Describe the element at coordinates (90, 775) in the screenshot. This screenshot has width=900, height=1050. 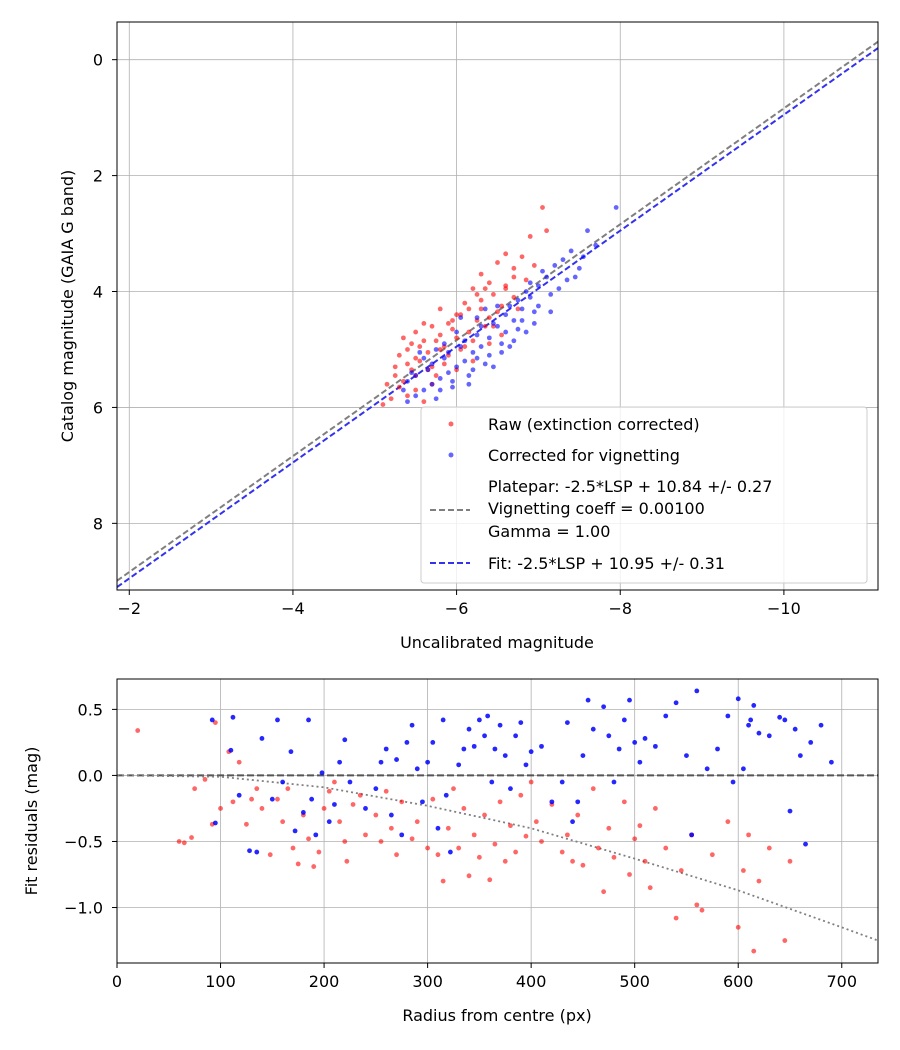
I see `bottom-y-tick-label: 0.0` at that location.